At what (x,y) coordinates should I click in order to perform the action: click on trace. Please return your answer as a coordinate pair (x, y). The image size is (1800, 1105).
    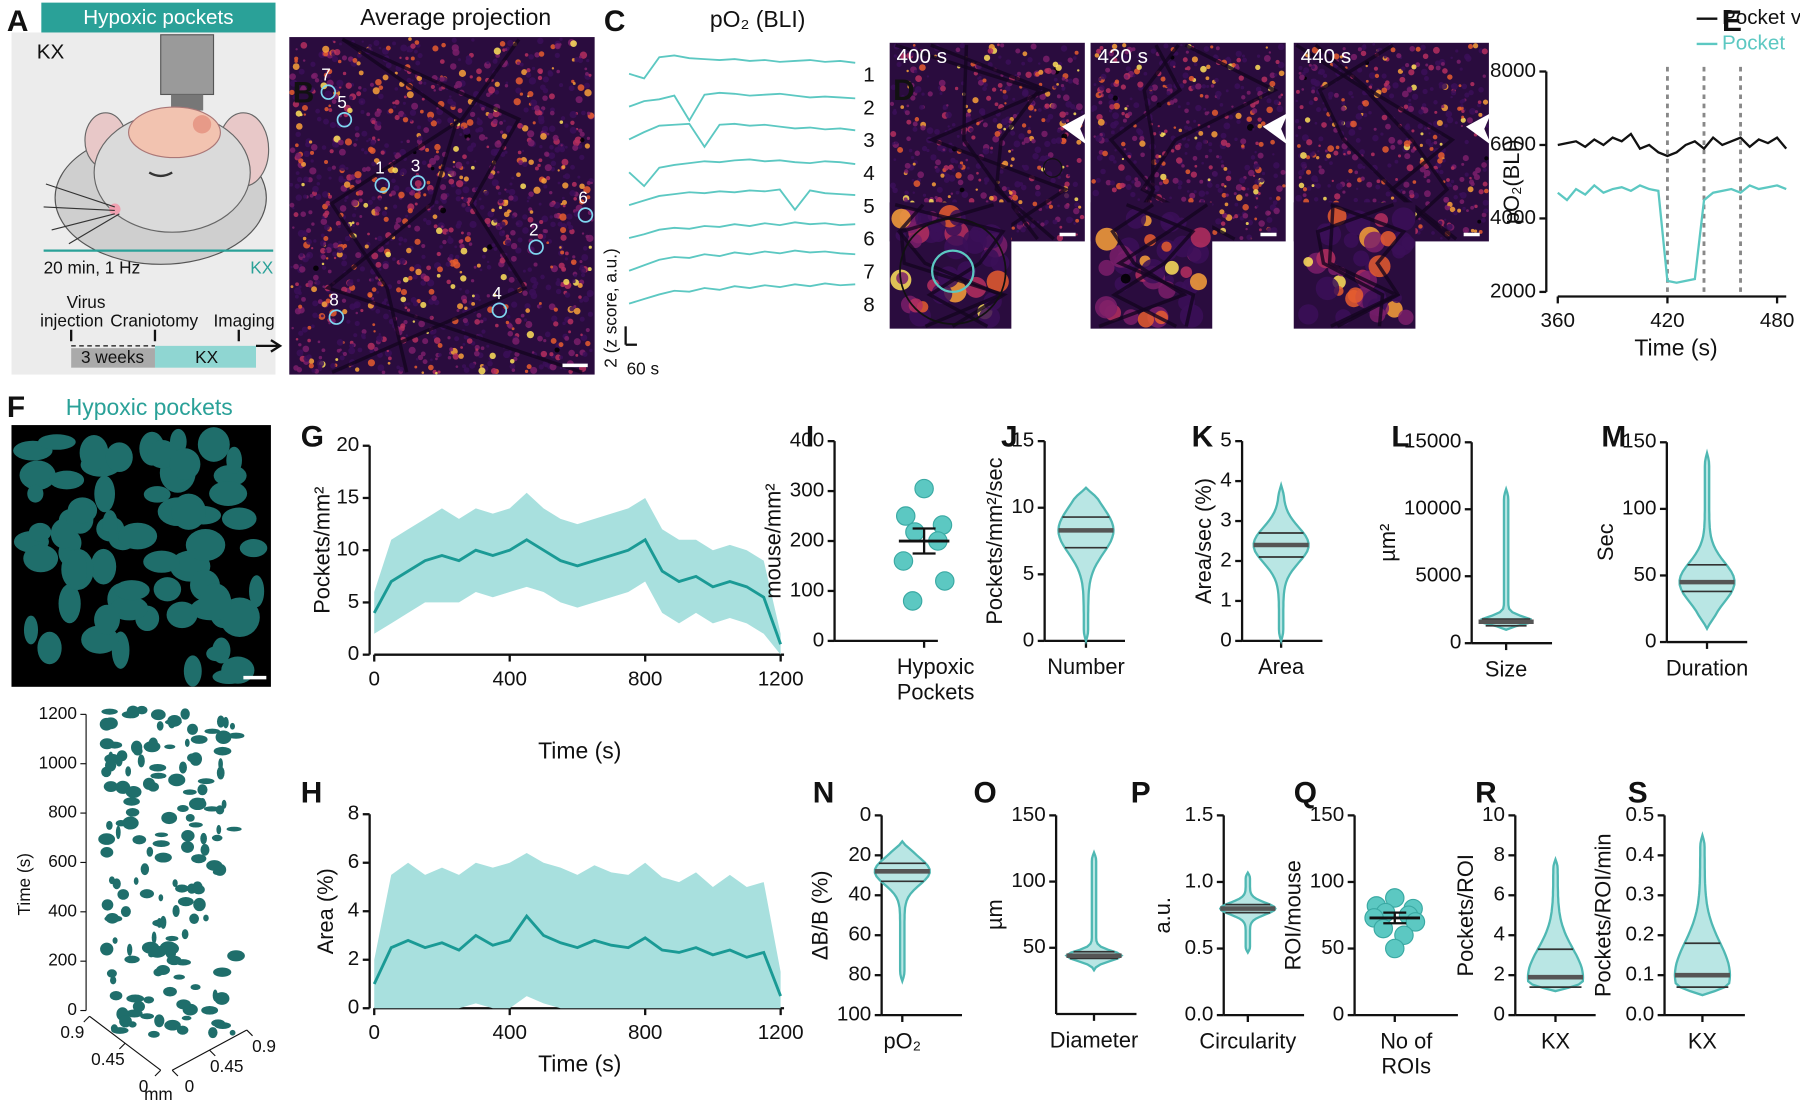
    Looking at the image, I should click on (742, 200).